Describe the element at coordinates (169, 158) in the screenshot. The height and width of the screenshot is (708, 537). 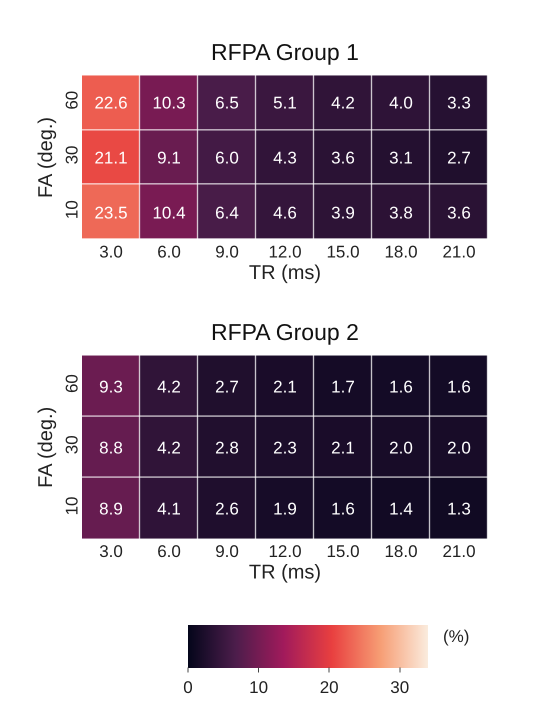
I see `data-label: 9.1` at that location.